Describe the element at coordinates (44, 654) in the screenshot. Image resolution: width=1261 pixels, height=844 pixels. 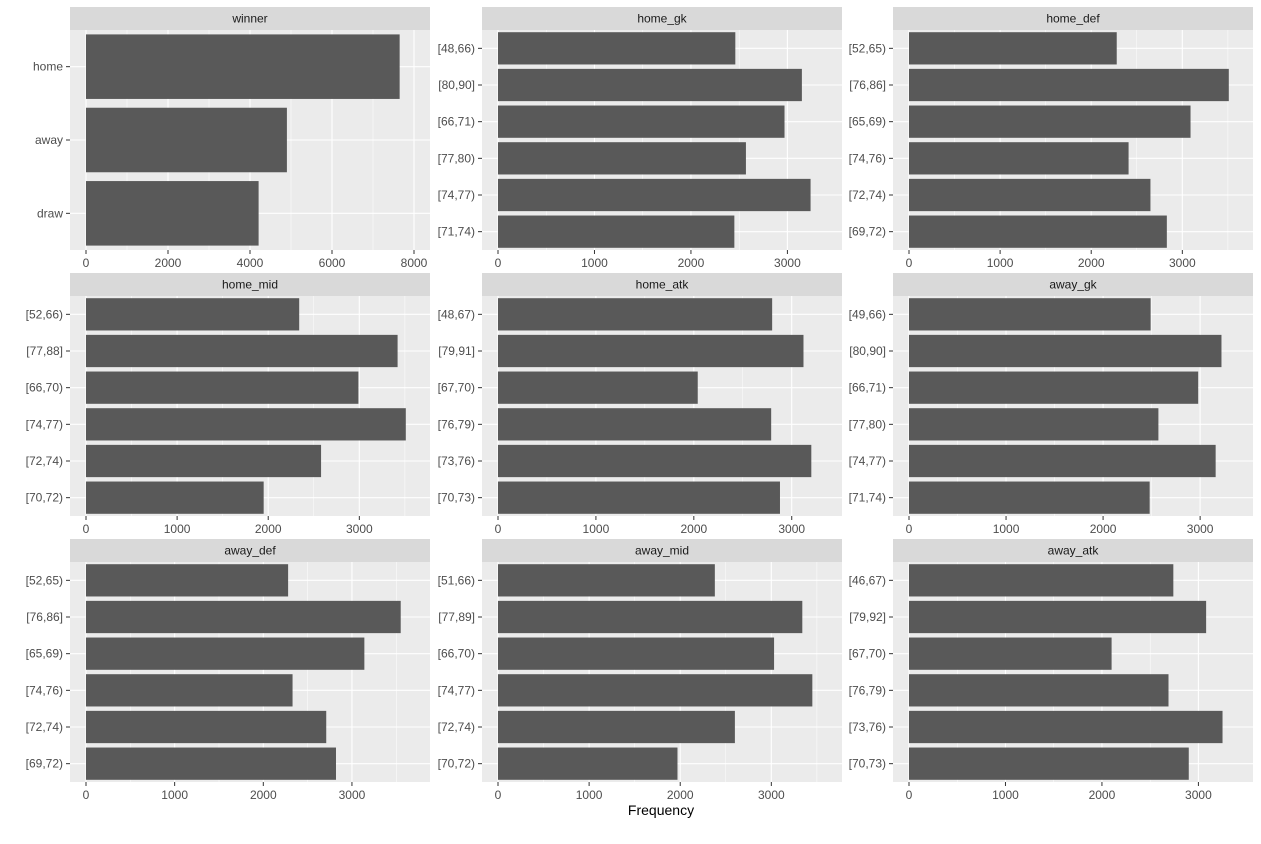
I see `y-tick-label: [65,69)` at that location.